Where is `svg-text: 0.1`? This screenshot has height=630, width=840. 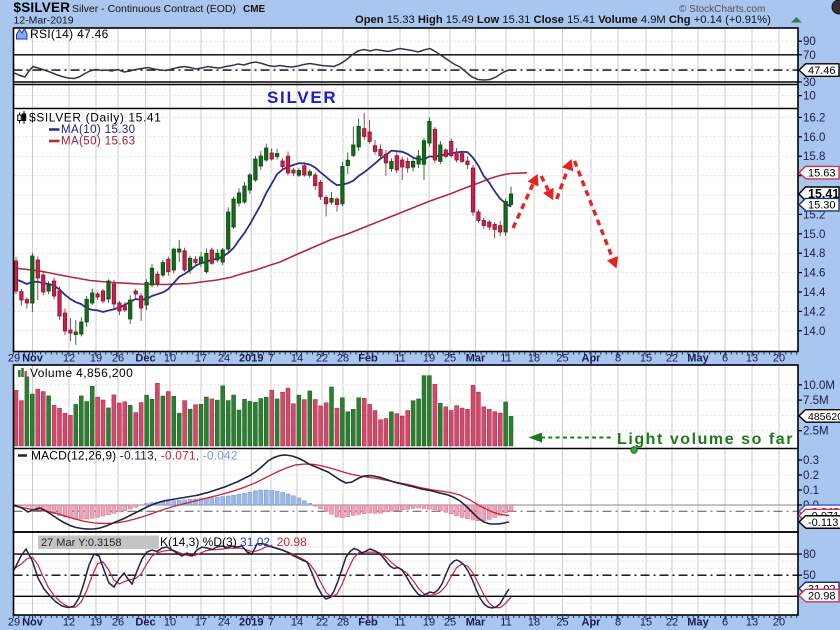 svg-text: 0.1 is located at coordinates (811, 491).